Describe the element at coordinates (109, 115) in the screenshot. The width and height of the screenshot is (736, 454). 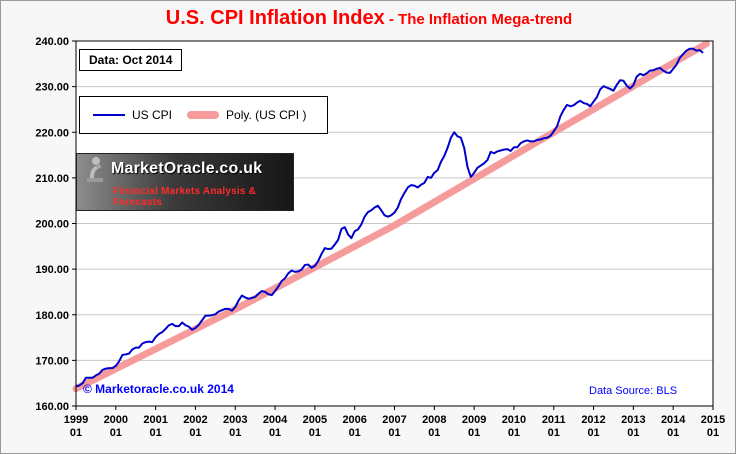
I see `cpi-line-swatch` at that location.